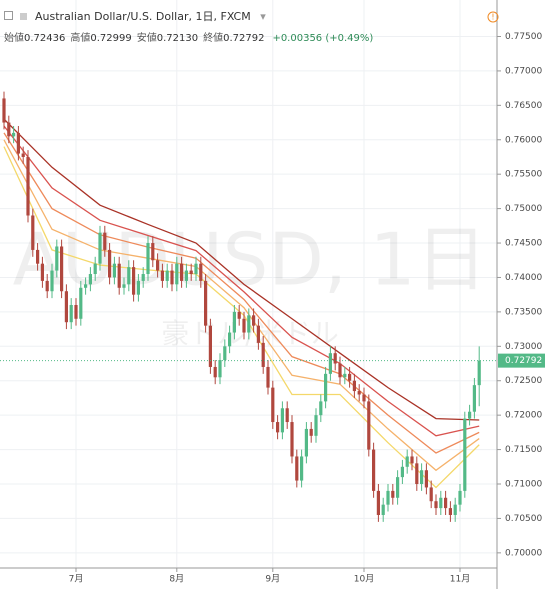 Image resolution: width=545 pixels, height=589 pixels. What do you see at coordinates (76, 579) in the screenshot?
I see `x-tick-label: 7月` at bounding box center [76, 579].